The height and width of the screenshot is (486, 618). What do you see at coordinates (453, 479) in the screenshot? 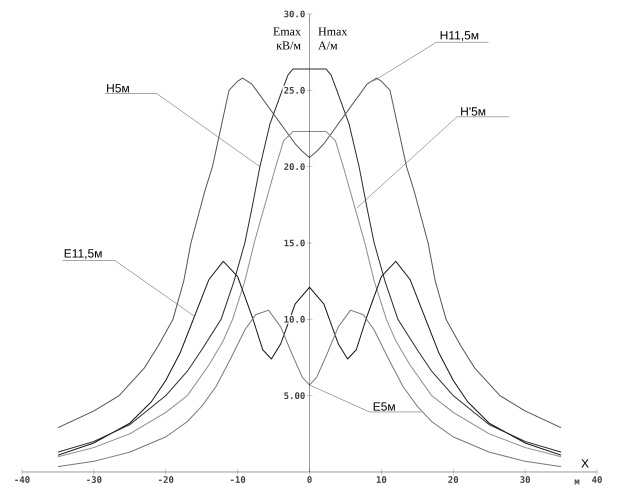
I see `x-tick-label: 20` at bounding box center [453, 479].